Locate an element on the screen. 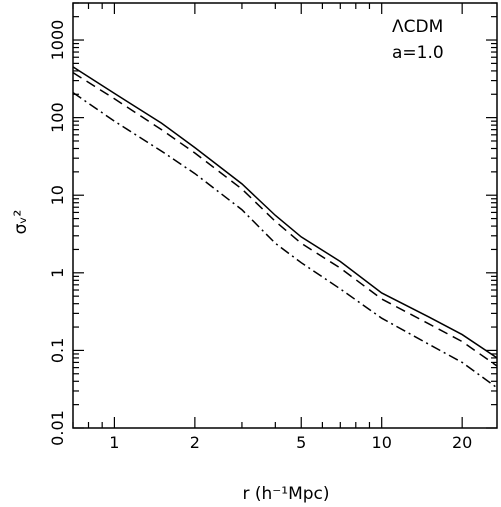 The width and height of the screenshot is (501, 507). y-tick-label: 100 is located at coordinates (57, 117).